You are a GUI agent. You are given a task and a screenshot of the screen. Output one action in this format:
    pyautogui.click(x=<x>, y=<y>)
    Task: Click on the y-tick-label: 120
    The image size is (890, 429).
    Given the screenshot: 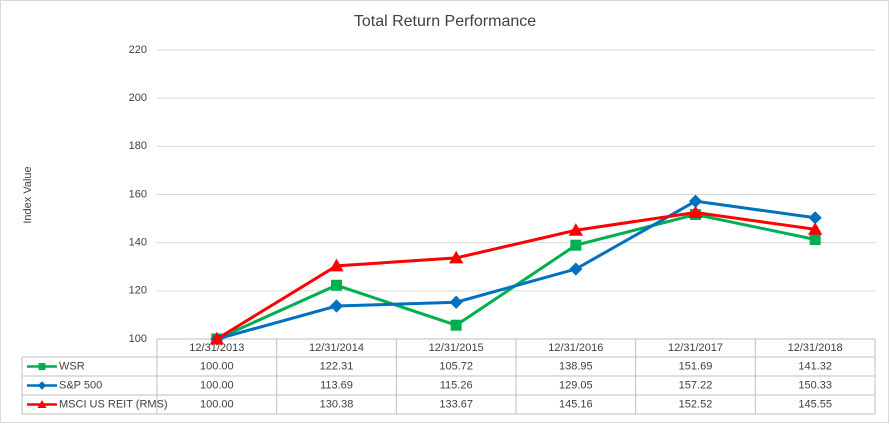 What is the action you would take?
    pyautogui.click(x=138, y=291)
    